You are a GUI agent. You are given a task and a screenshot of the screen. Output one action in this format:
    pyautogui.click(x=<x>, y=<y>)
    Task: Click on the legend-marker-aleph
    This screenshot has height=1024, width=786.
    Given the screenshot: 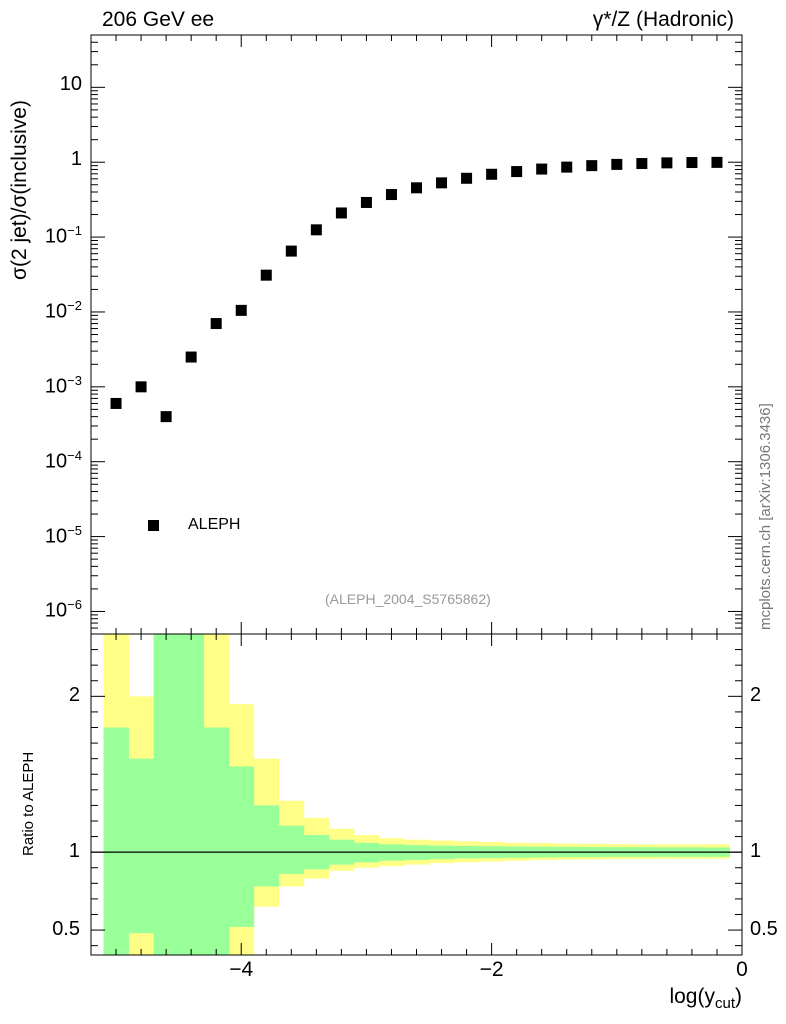 What is the action you would take?
    pyautogui.click(x=153, y=525)
    